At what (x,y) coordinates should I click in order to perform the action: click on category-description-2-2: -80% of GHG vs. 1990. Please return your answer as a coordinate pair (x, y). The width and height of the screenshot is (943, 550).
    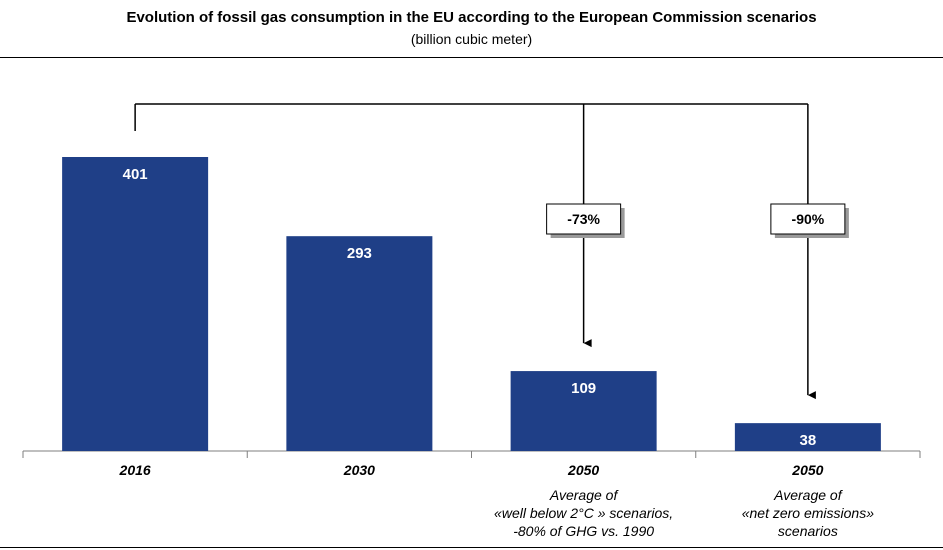
    Looking at the image, I should click on (583, 531).